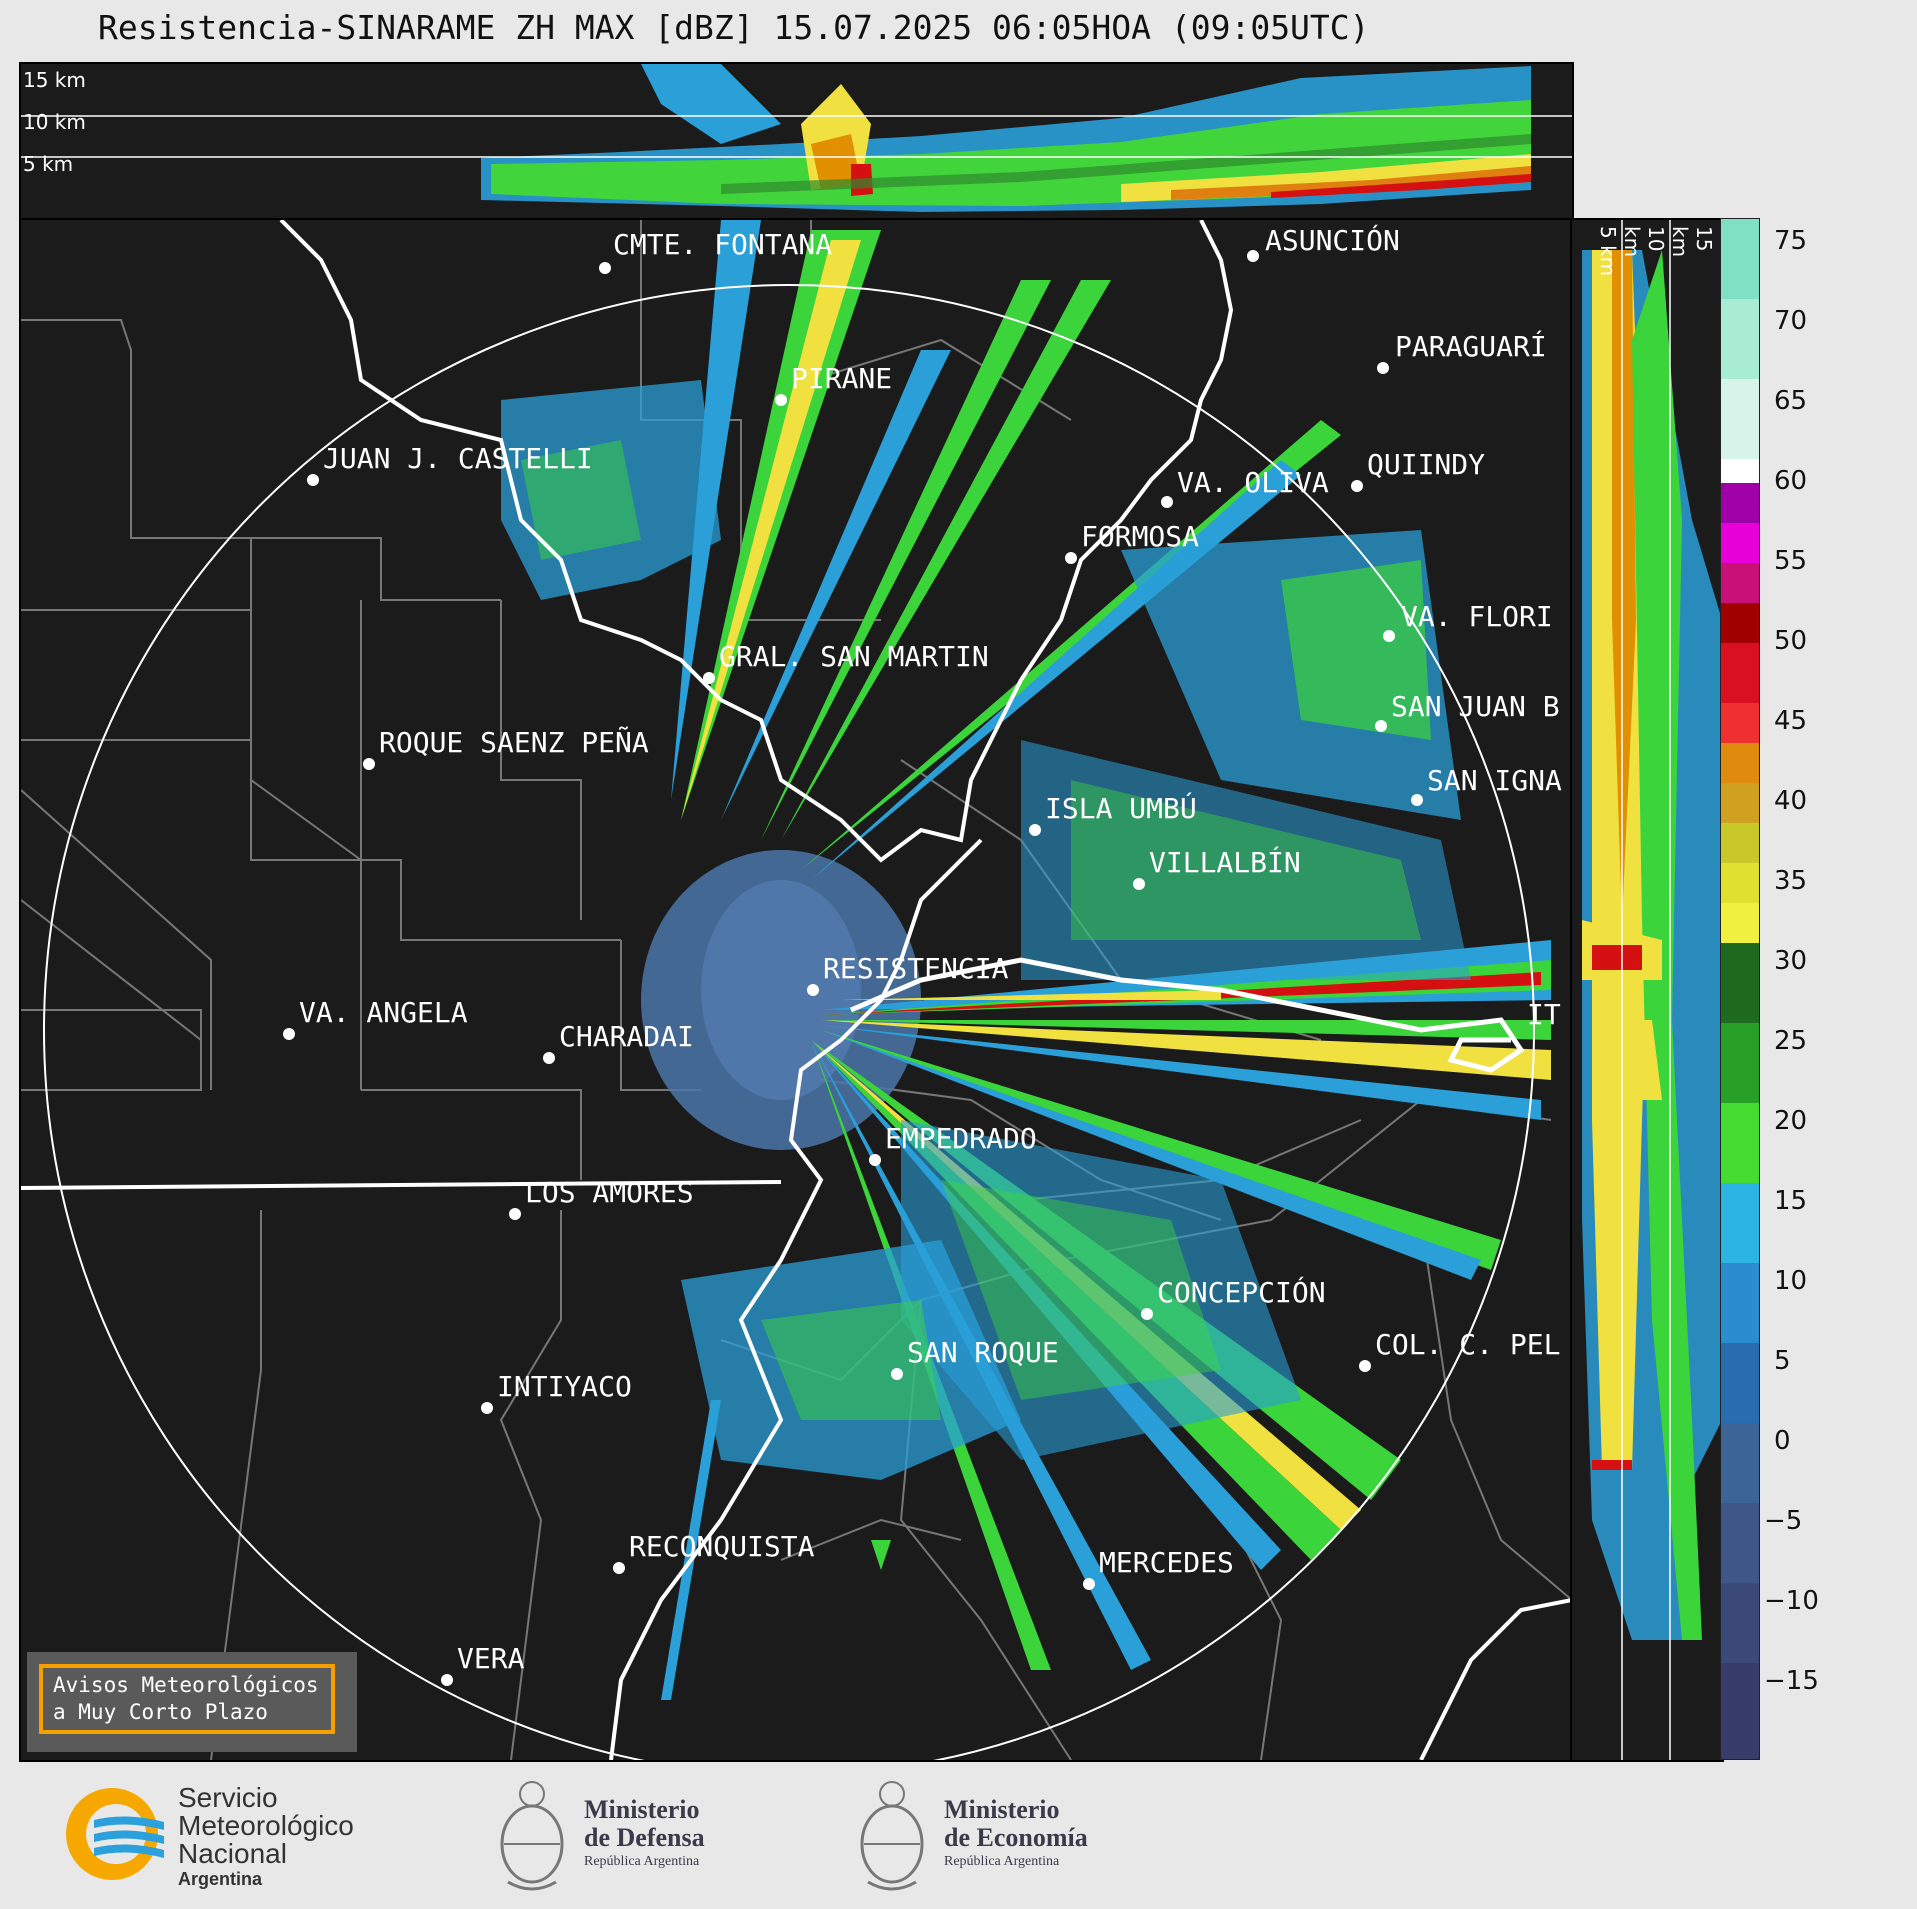  What do you see at coordinates (1121, 808) in the screenshot?
I see `city-label-isla-umbu: ISLA UMBÚ` at bounding box center [1121, 808].